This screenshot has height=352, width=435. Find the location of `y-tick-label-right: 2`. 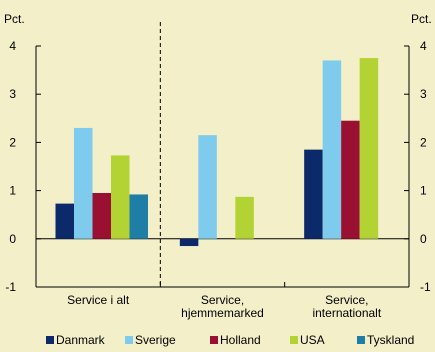

y-tick-label-right: 2 is located at coordinates (423, 142).